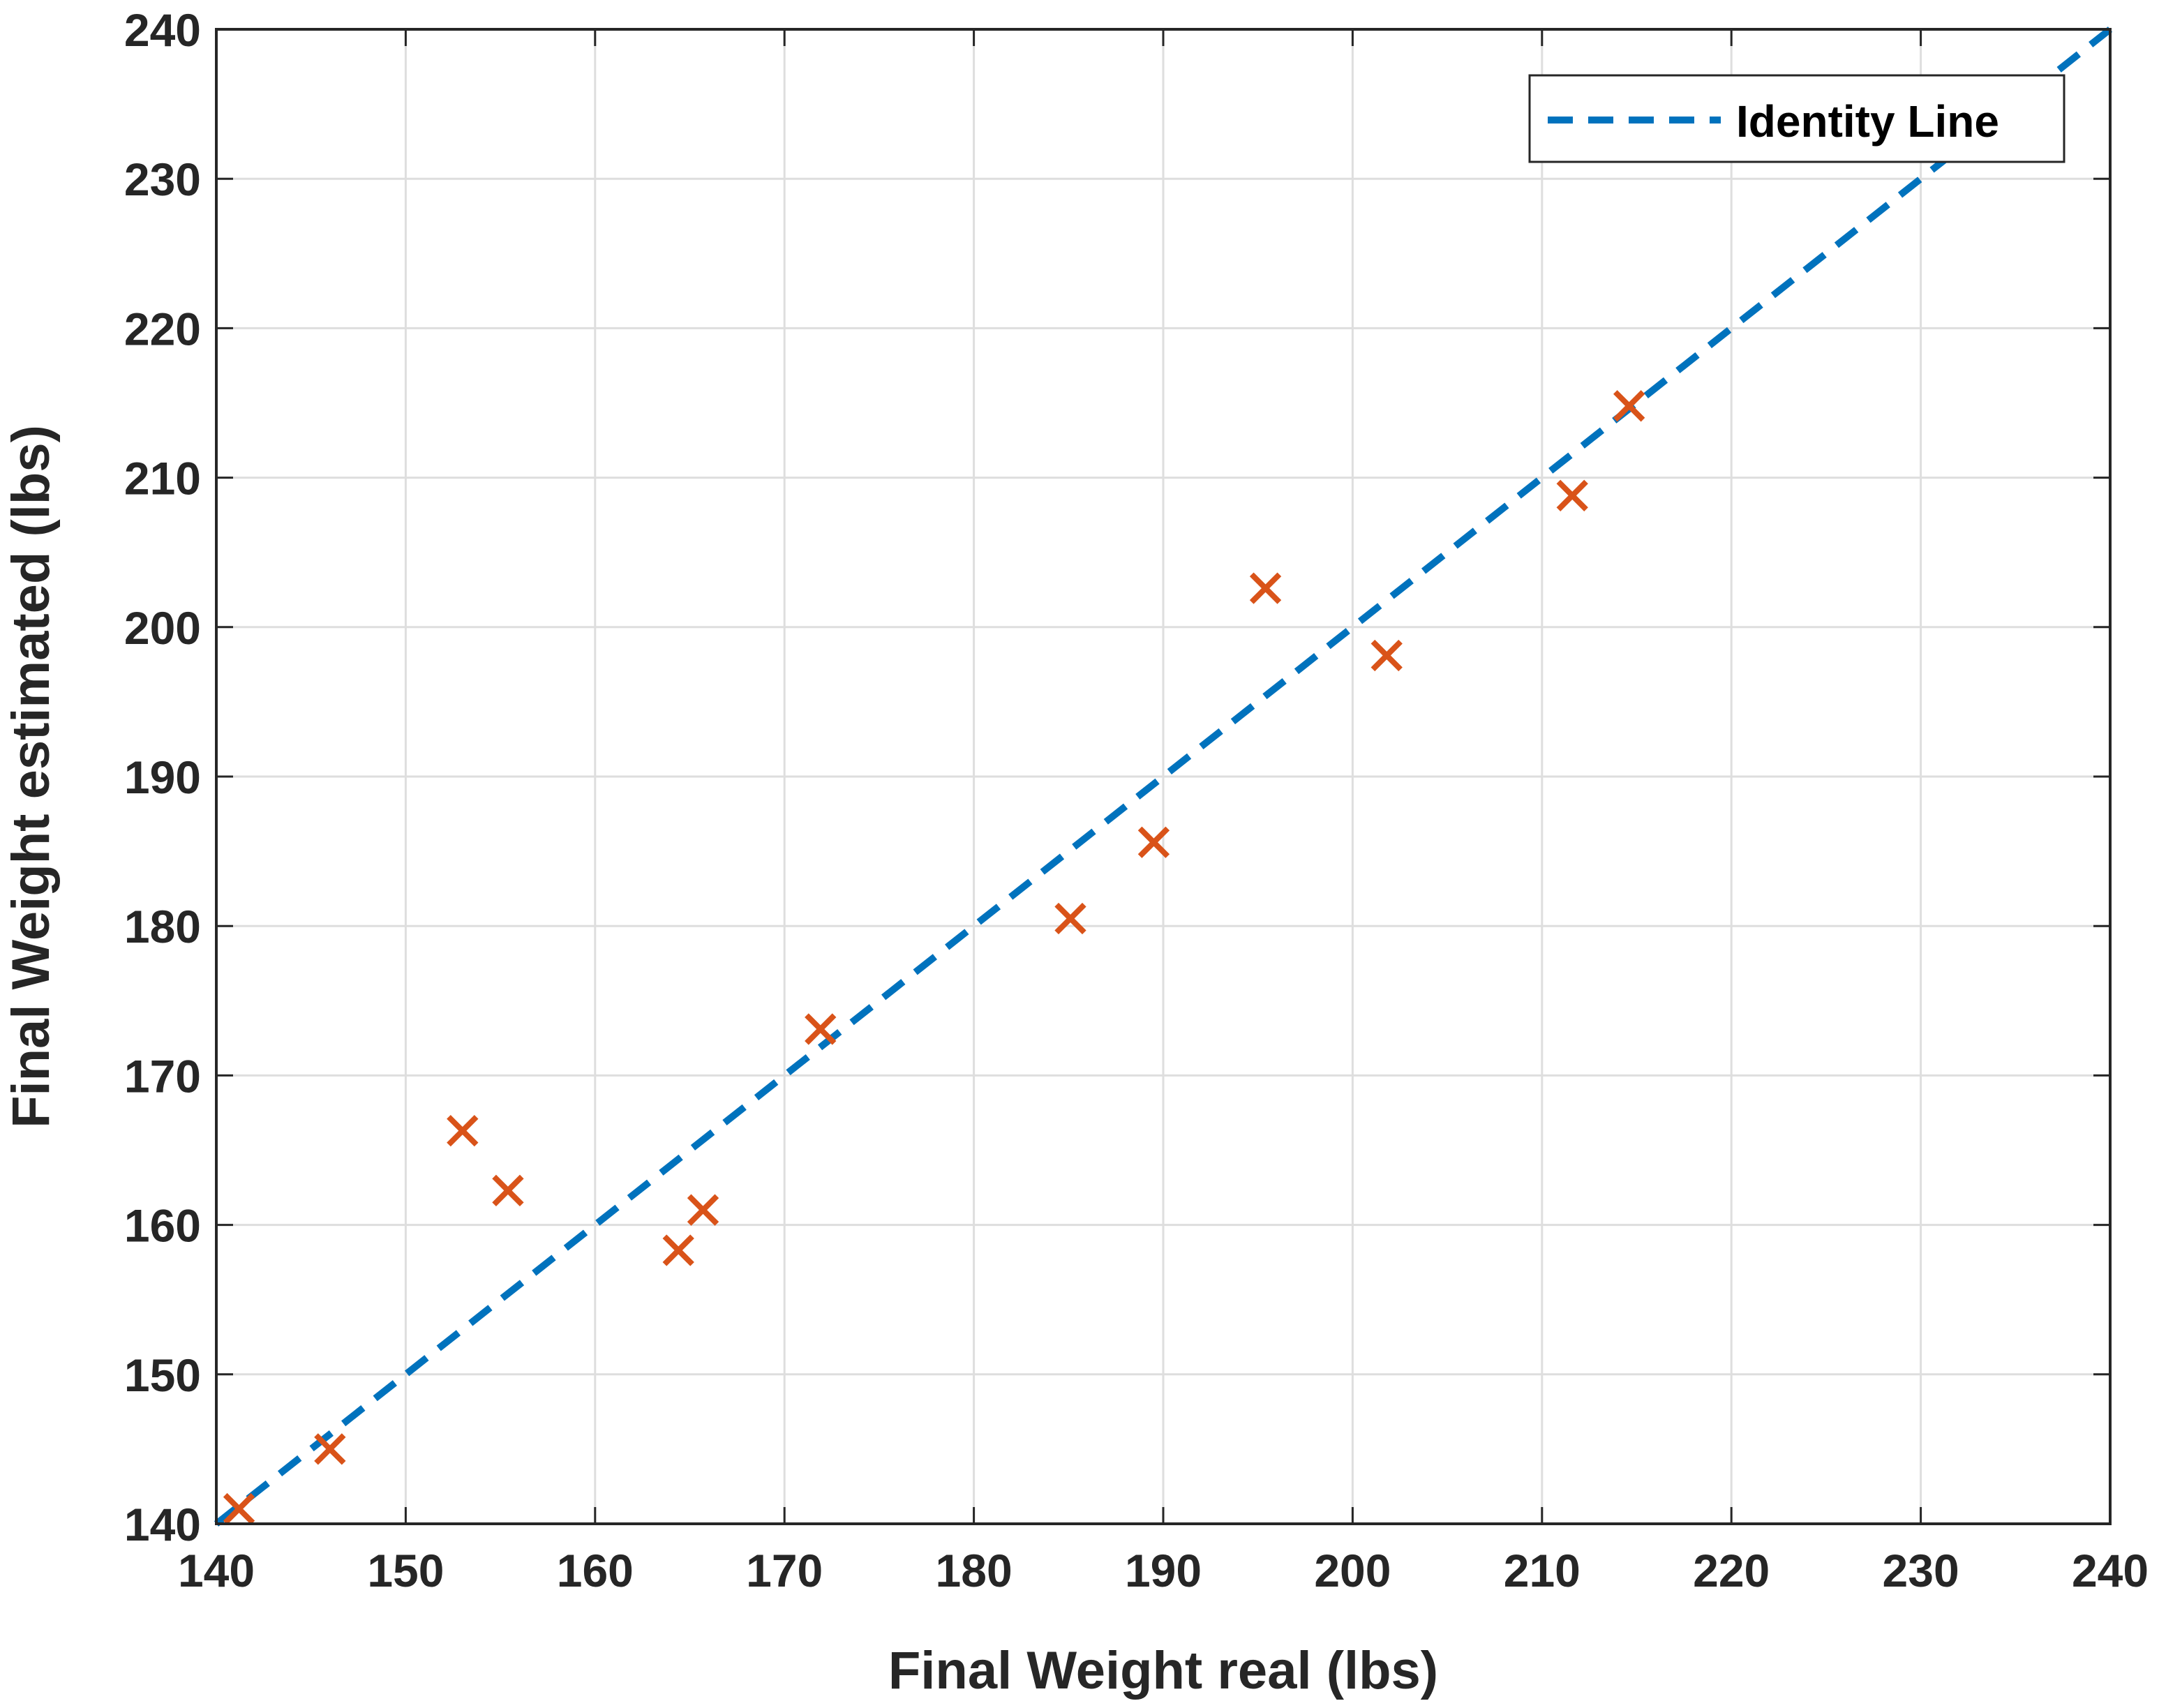  What do you see at coordinates (2110, 1570) in the screenshot?
I see `x-tick-label: 240` at bounding box center [2110, 1570].